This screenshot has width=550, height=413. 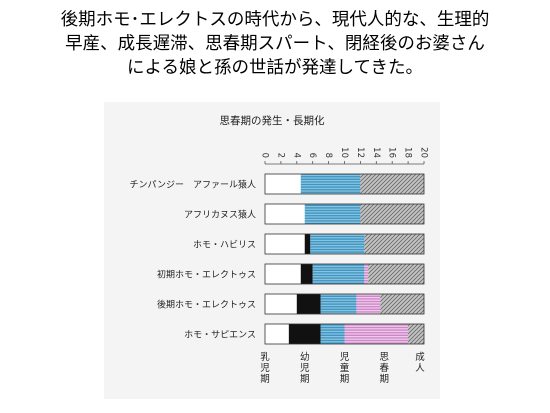 I want to click on title-line-1: 後期ホモ･エレクトスの時代から、現代人的な、生理的, so click(x=275, y=20).